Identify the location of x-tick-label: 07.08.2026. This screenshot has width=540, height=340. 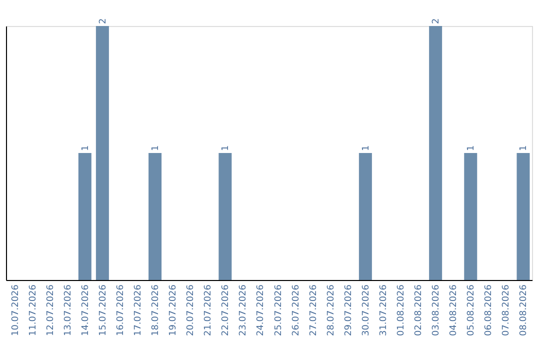
(507, 310).